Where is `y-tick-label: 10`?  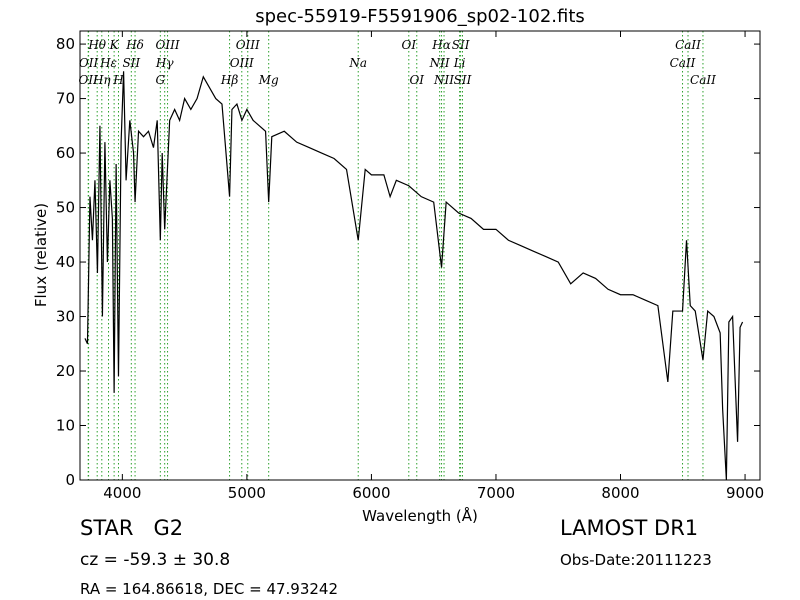 y-tick-label: 10 is located at coordinates (65, 426).